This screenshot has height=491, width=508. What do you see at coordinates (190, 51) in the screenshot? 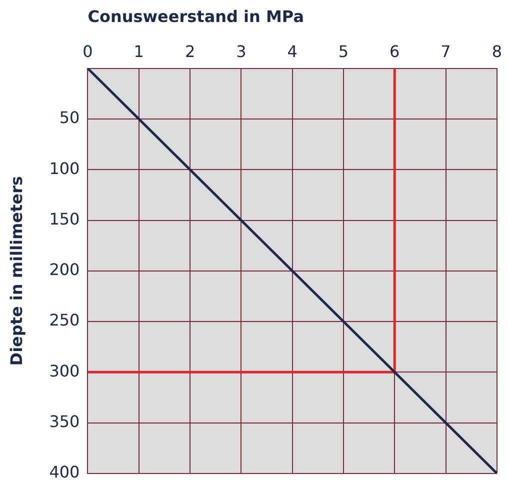
I see `x-tick-label: 2` at bounding box center [190, 51].